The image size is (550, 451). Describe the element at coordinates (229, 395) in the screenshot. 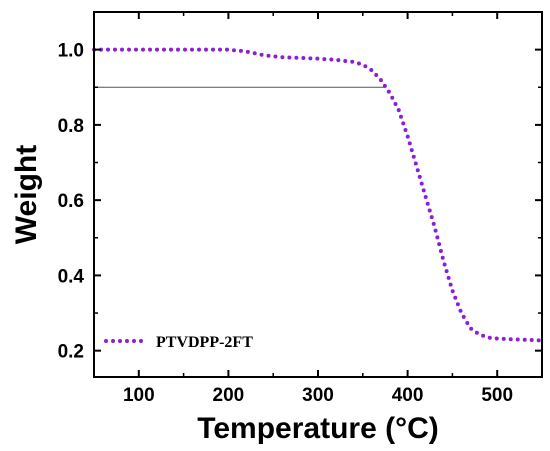

I see `x-tick-label: 200` at that location.